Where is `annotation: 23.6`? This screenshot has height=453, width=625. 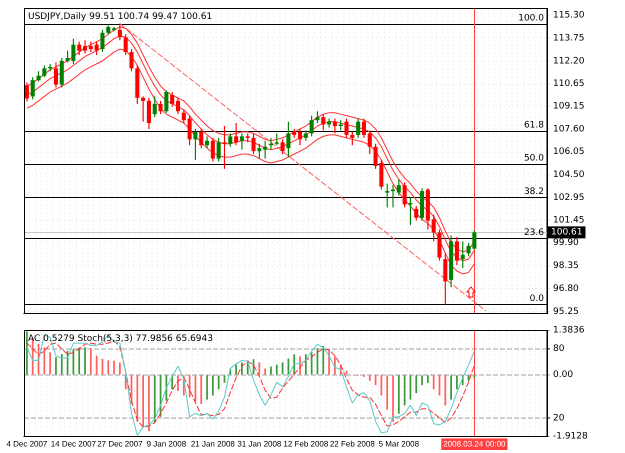
annotation: 23.6 is located at coordinates (534, 233).